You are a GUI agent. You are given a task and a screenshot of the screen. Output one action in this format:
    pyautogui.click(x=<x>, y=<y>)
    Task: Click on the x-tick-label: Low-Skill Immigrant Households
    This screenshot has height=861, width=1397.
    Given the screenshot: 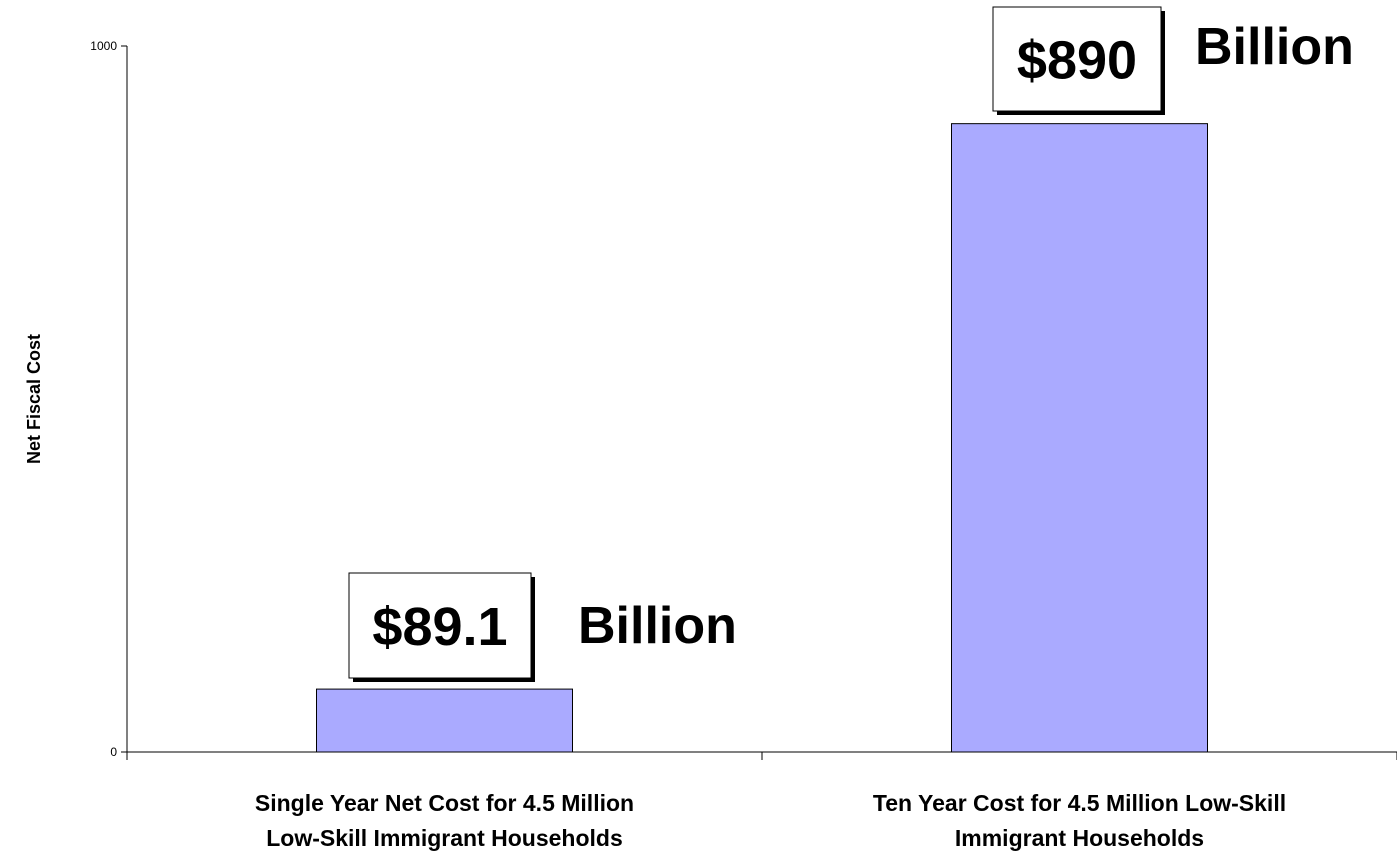 What is the action you would take?
    pyautogui.click(x=444, y=838)
    